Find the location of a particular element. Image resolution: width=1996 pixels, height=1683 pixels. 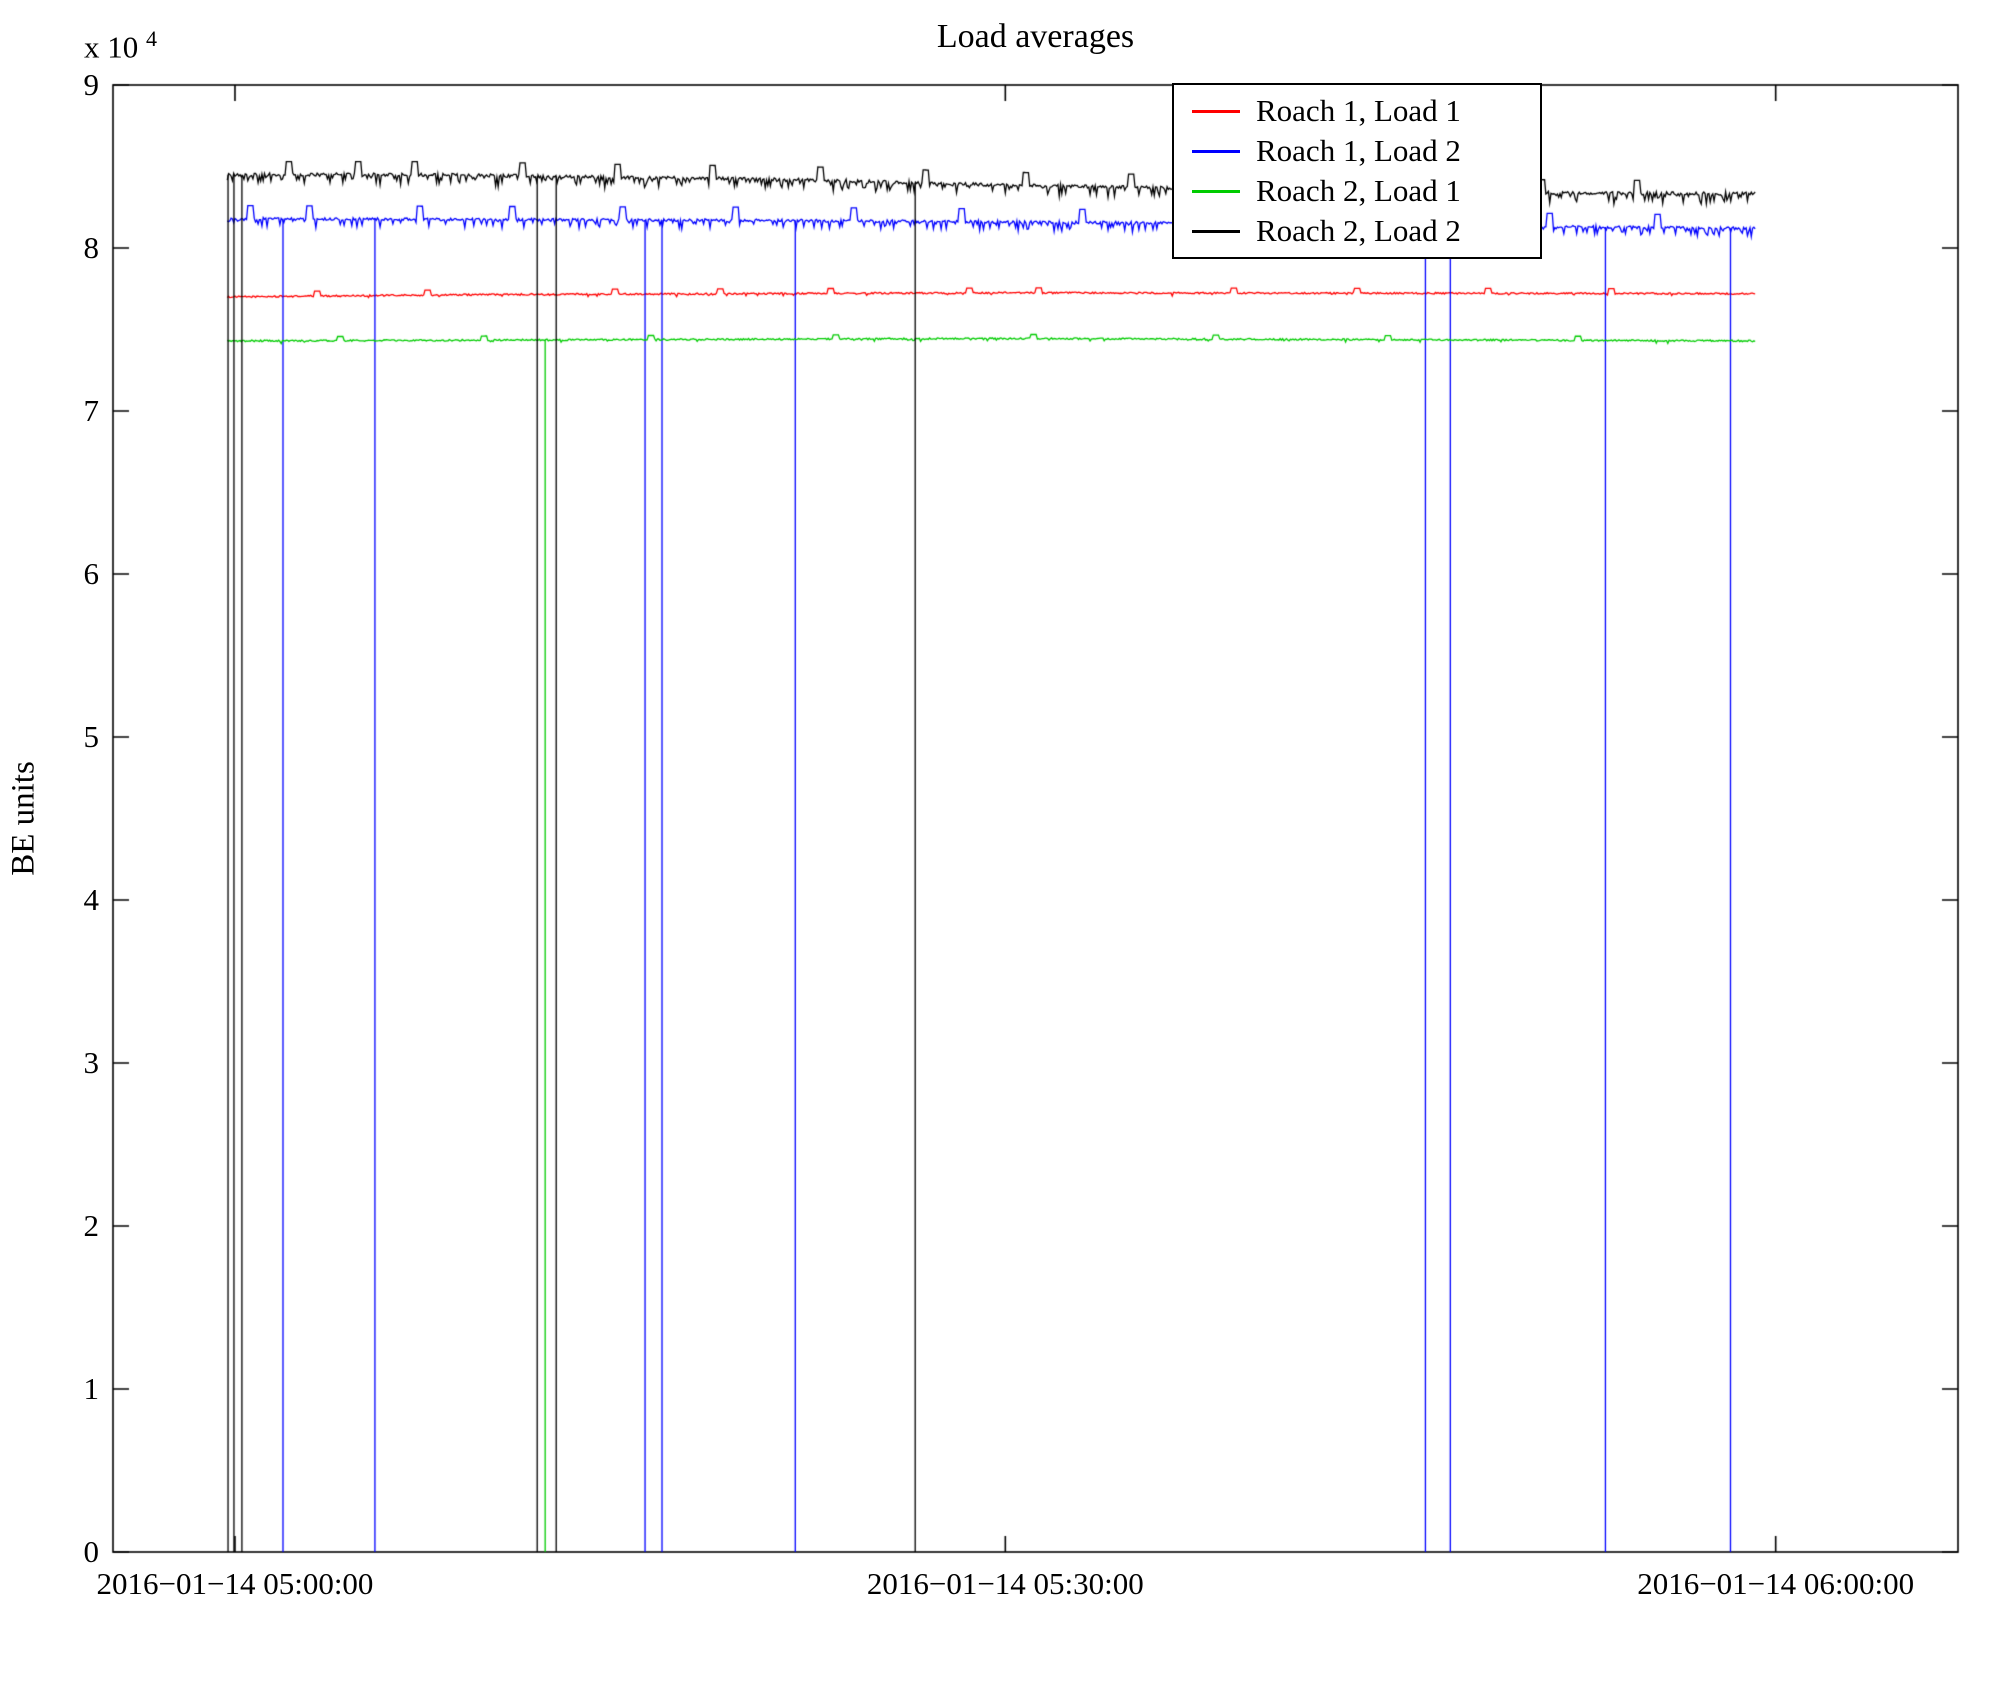

y-axis-exponent-prefix: x 10 is located at coordinates (111, 47).